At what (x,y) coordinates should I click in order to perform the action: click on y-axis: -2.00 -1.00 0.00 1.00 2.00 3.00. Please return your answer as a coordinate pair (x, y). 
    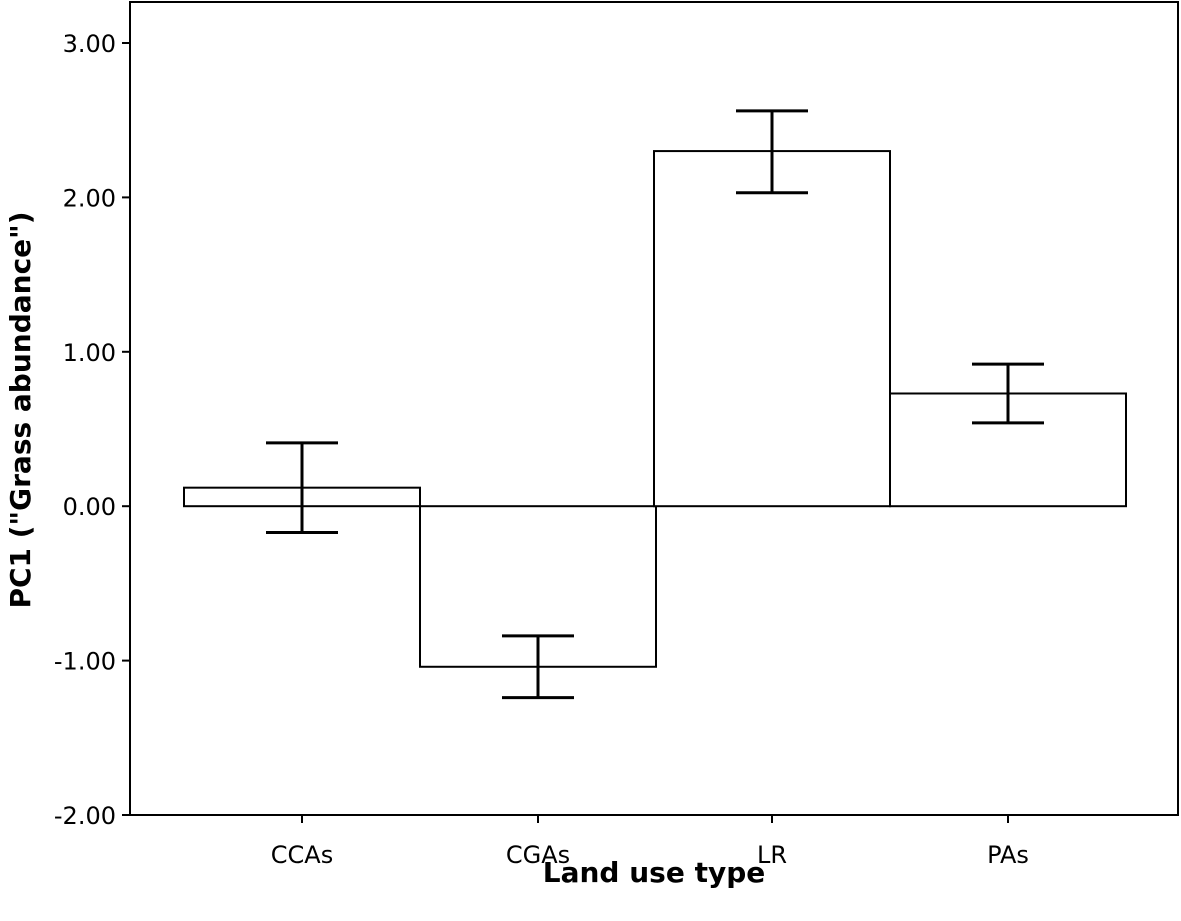
    Looking at the image, I should click on (92, 416).